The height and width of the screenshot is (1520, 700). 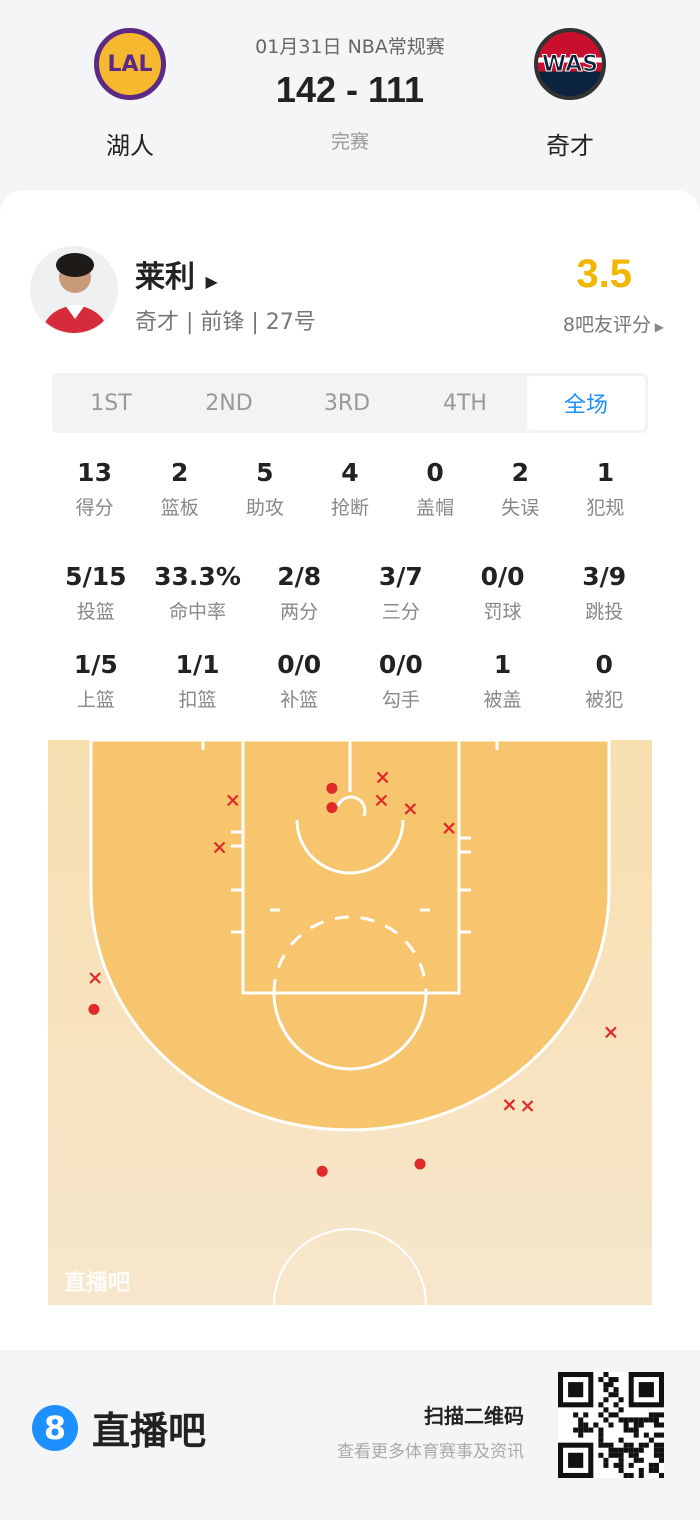 I want to click on away-team-name: 奇才, so click(x=570, y=146).